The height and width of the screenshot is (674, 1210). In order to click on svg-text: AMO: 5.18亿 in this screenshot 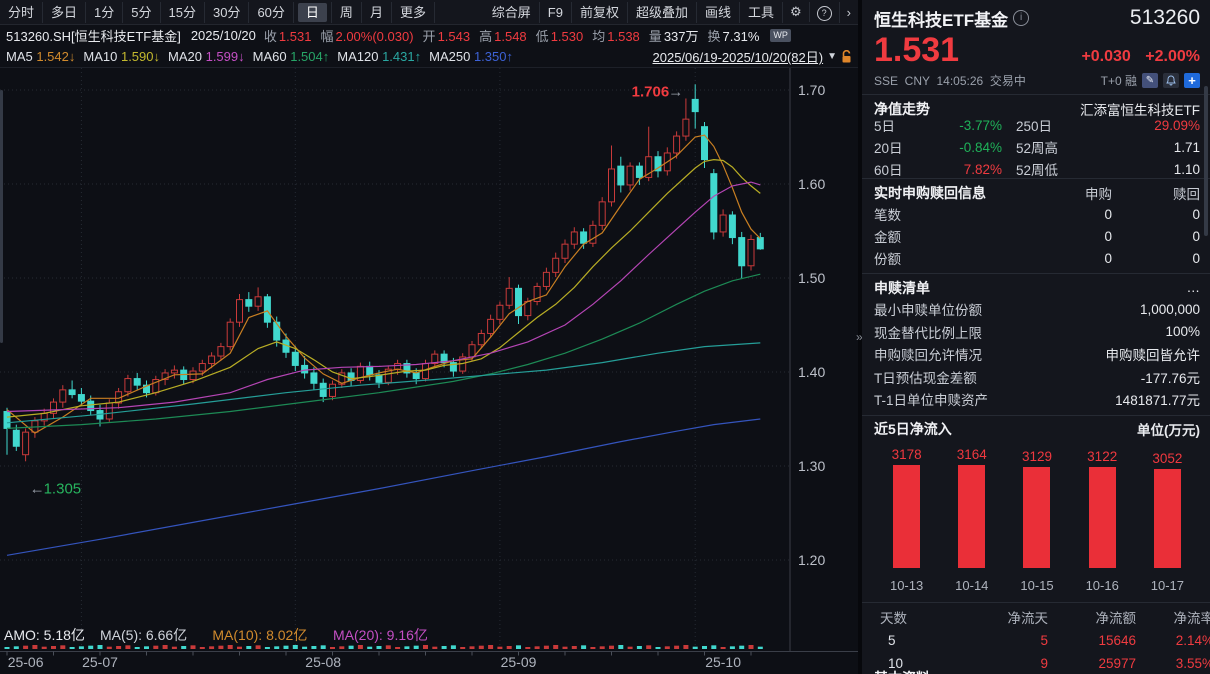, I will do `click(44, 635)`.